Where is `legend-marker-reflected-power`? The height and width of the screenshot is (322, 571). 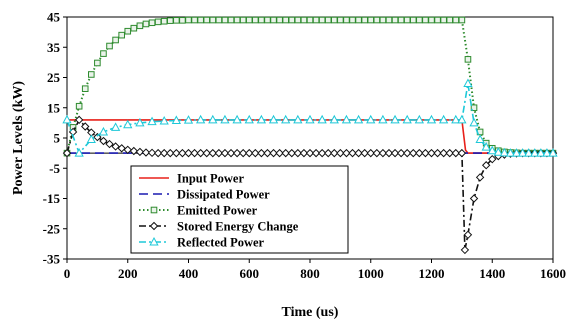
legend-marker-reflected-power is located at coordinates (154, 241).